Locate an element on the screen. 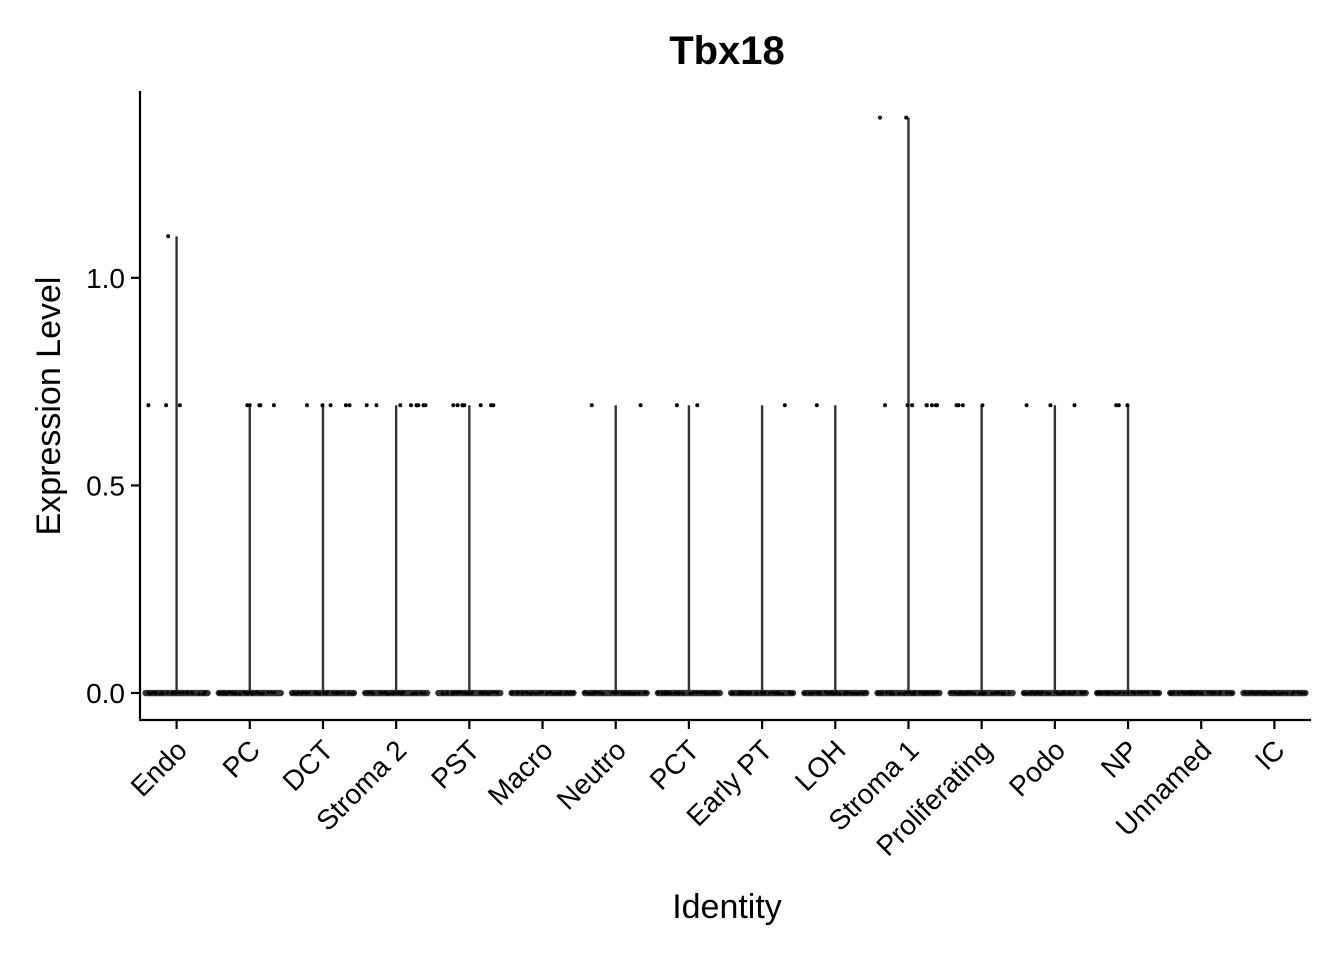  violin-neutro is located at coordinates (615, 550).